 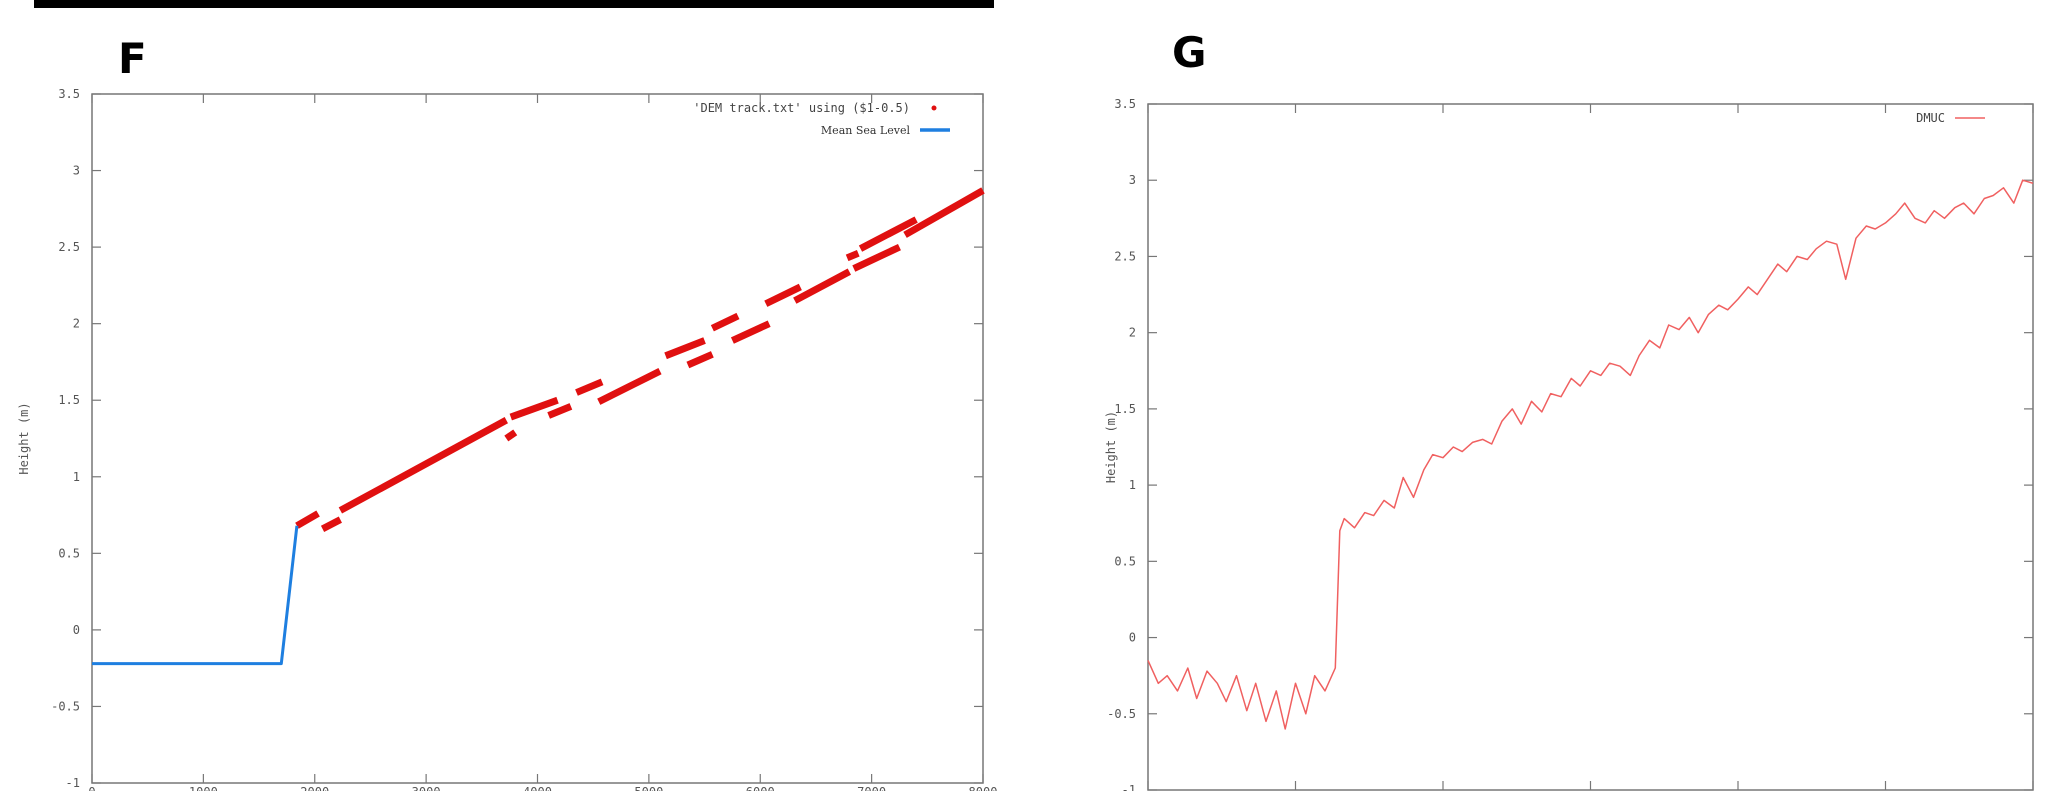 What do you see at coordinates (760, 788) in the screenshot?
I see `x-tick-label: 6000` at bounding box center [760, 788].